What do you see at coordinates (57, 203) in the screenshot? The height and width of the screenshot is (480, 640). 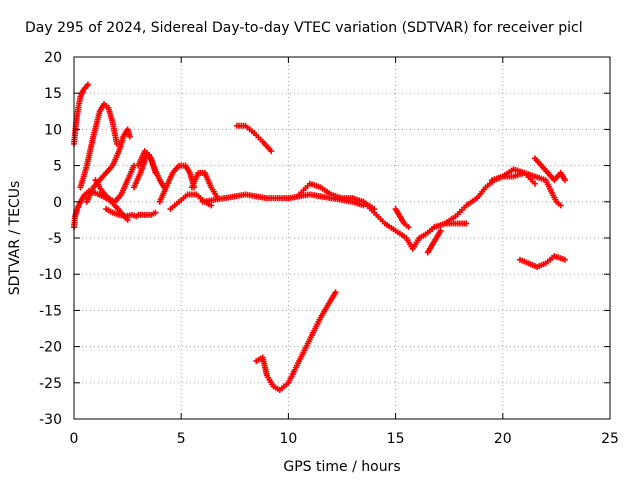 I see `y-tick-label: 0` at bounding box center [57, 203].